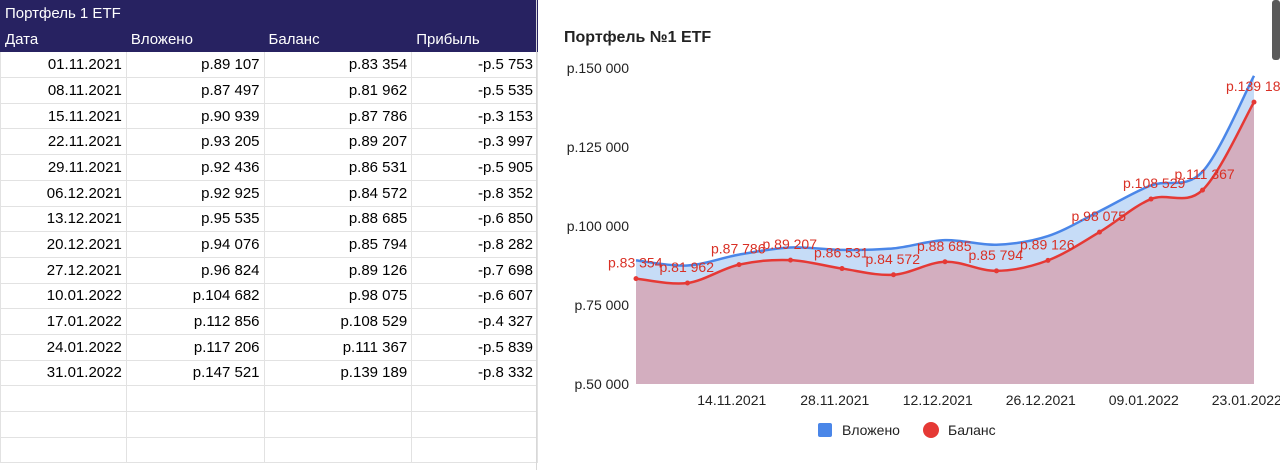  Describe the element at coordinates (269, 13) in the screenshot. I see `table-title: Портфель 1 ETF` at that location.